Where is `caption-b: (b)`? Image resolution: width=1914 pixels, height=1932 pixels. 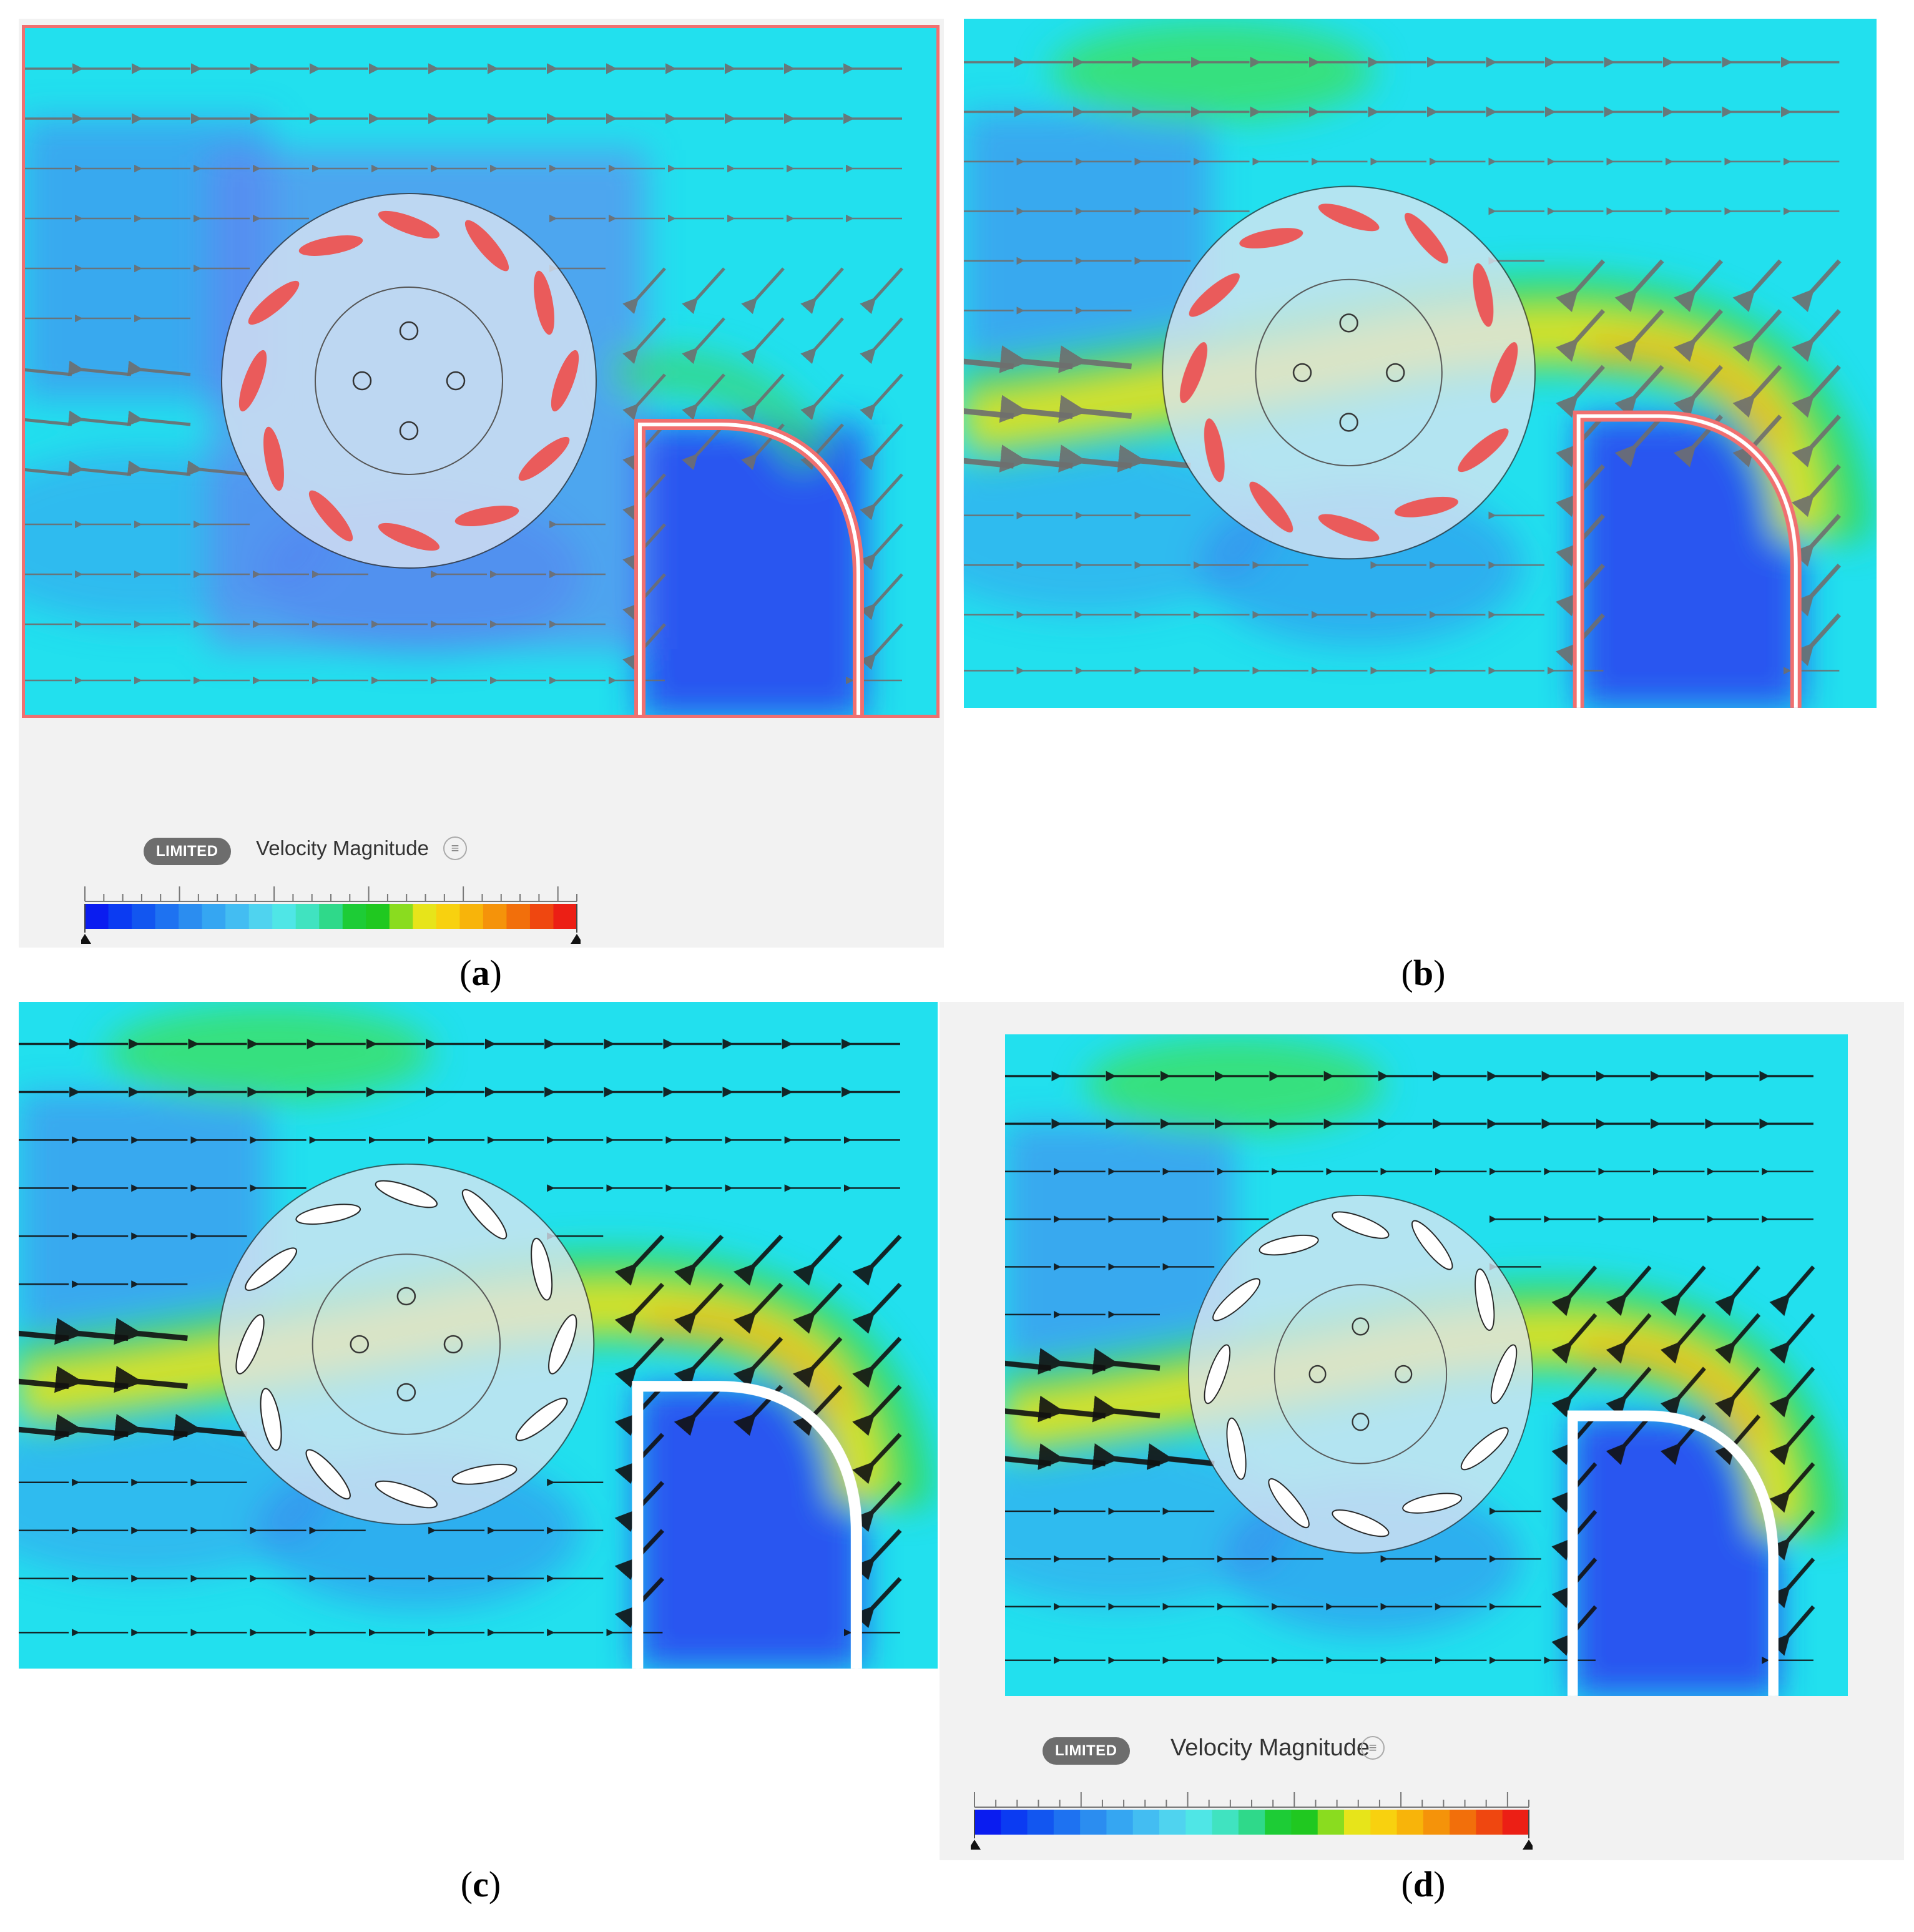 caption-b: (b) is located at coordinates (1424, 973).